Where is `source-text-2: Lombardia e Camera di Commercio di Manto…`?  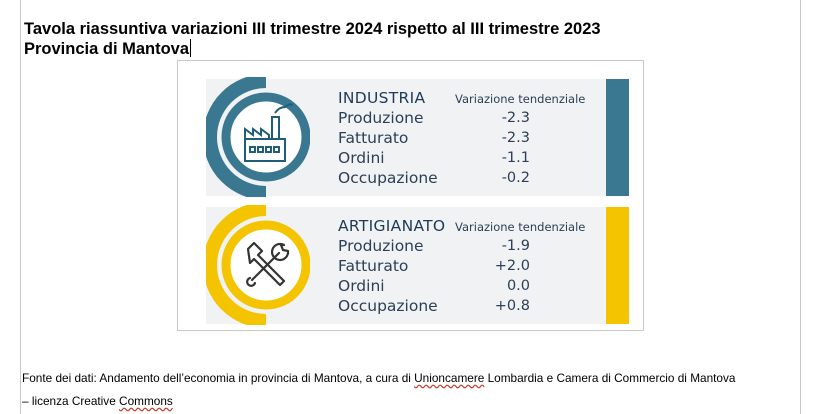
source-text-2: Lombardia e Camera di Commercio di Manto… is located at coordinates (610, 378).